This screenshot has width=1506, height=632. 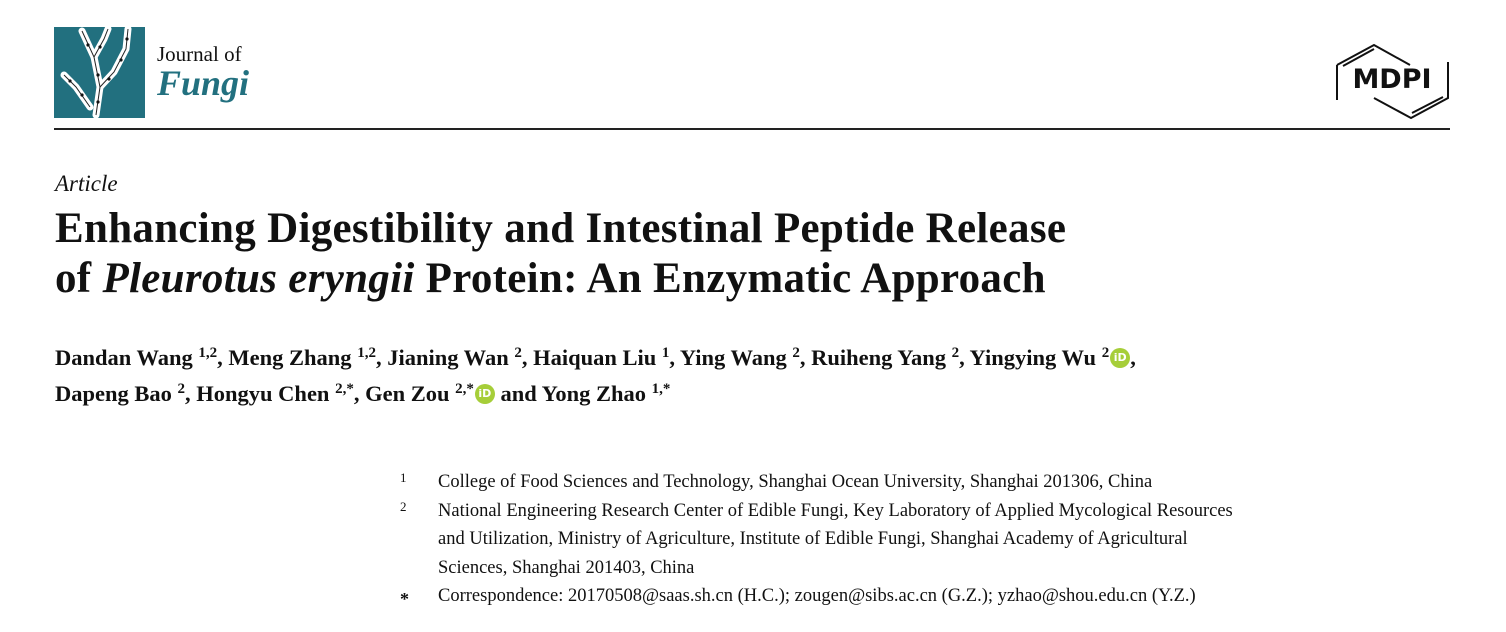 I want to click on author-name: Hongyu Chen, so click(x=263, y=393).